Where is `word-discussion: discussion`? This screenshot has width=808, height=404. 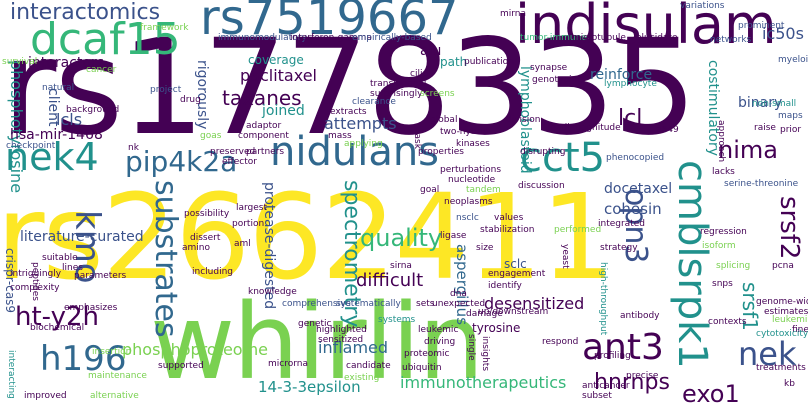
word-discussion: discussion is located at coordinates (541, 186).